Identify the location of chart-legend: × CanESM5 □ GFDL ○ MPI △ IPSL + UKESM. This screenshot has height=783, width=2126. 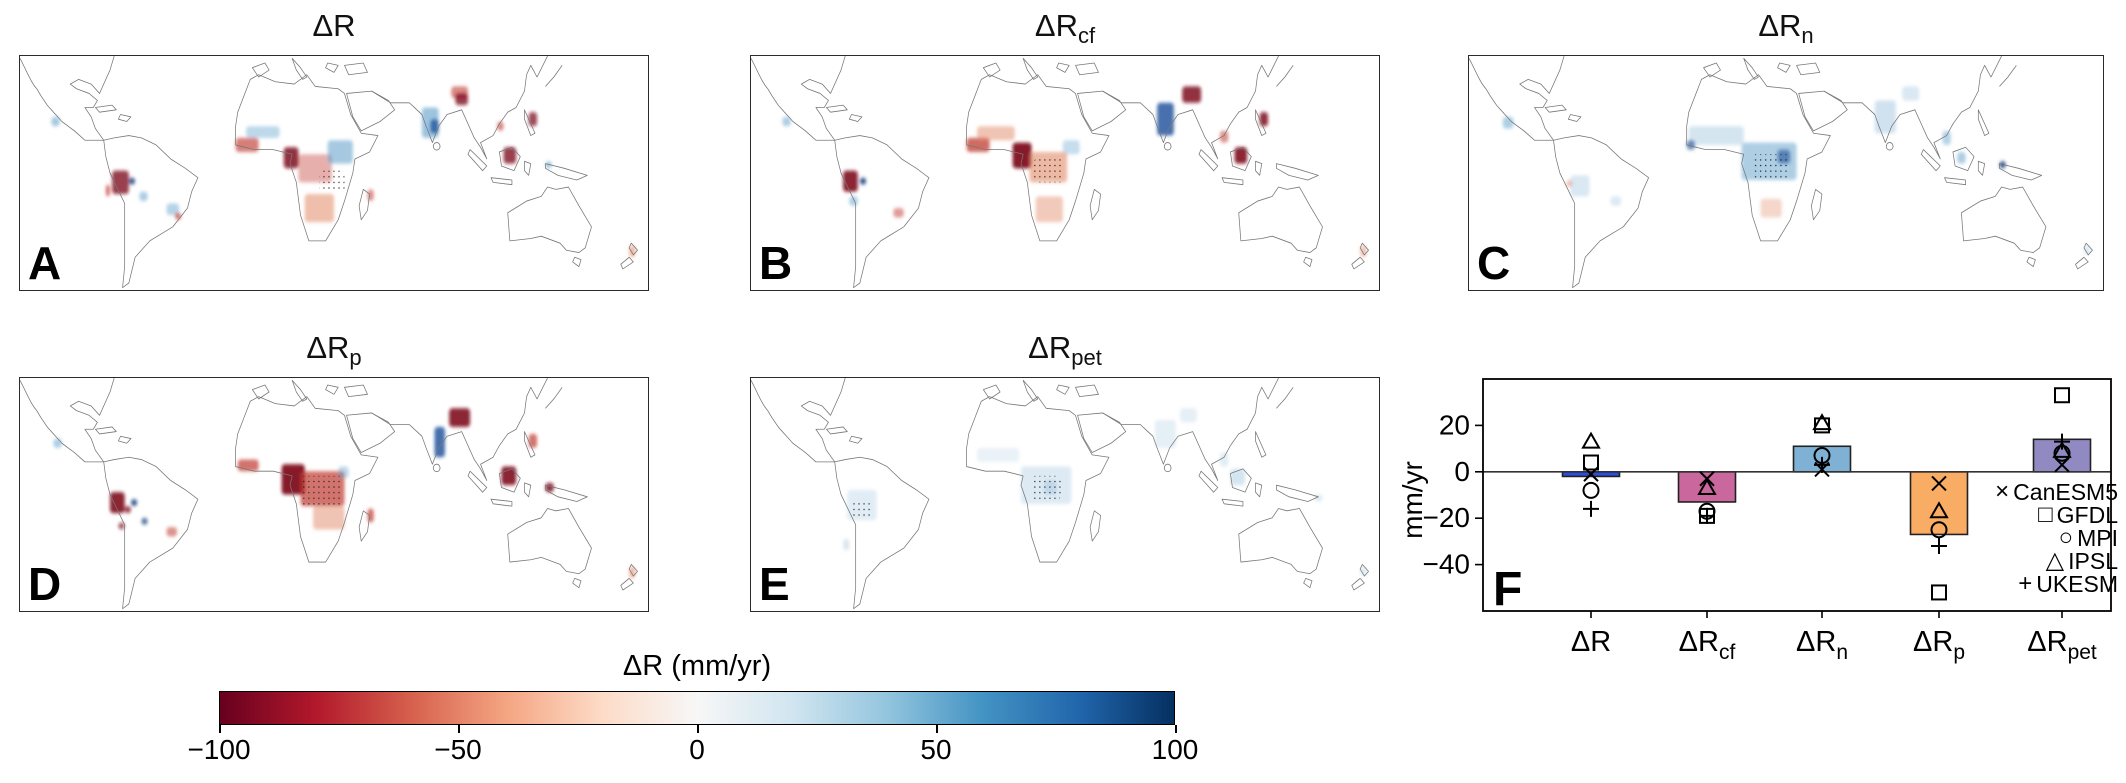
(2048, 537).